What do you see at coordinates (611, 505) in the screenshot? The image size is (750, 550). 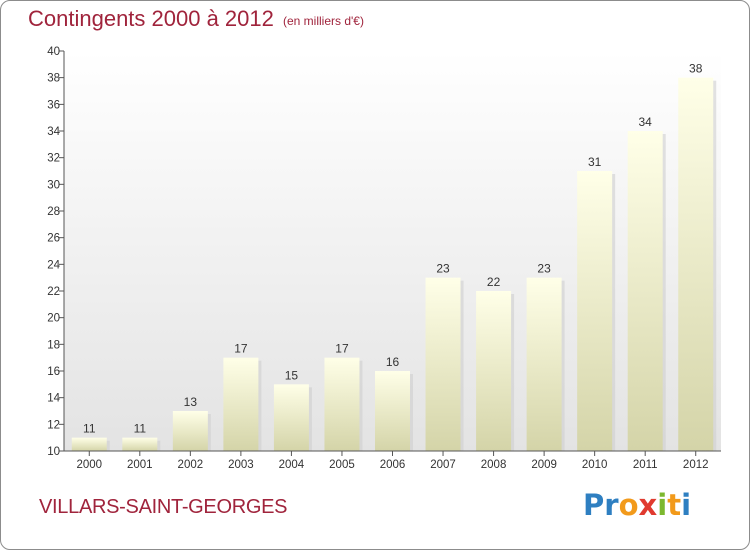 I see `logo-letter: r` at bounding box center [611, 505].